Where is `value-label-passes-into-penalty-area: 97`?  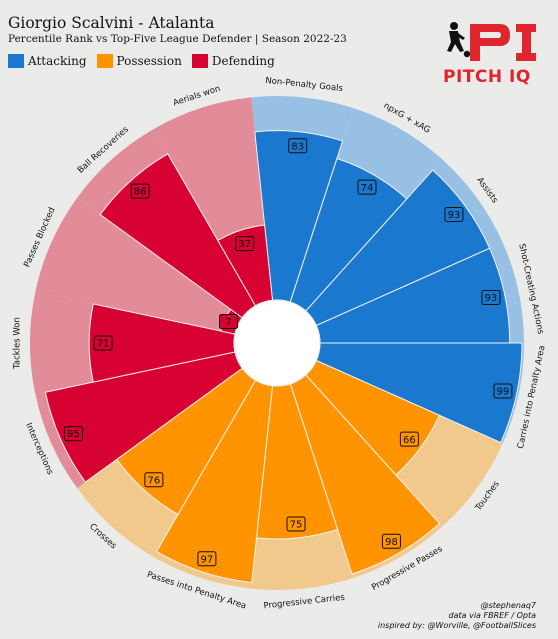
value-label-passes-into-penalty-area: 97 is located at coordinates (207, 559).